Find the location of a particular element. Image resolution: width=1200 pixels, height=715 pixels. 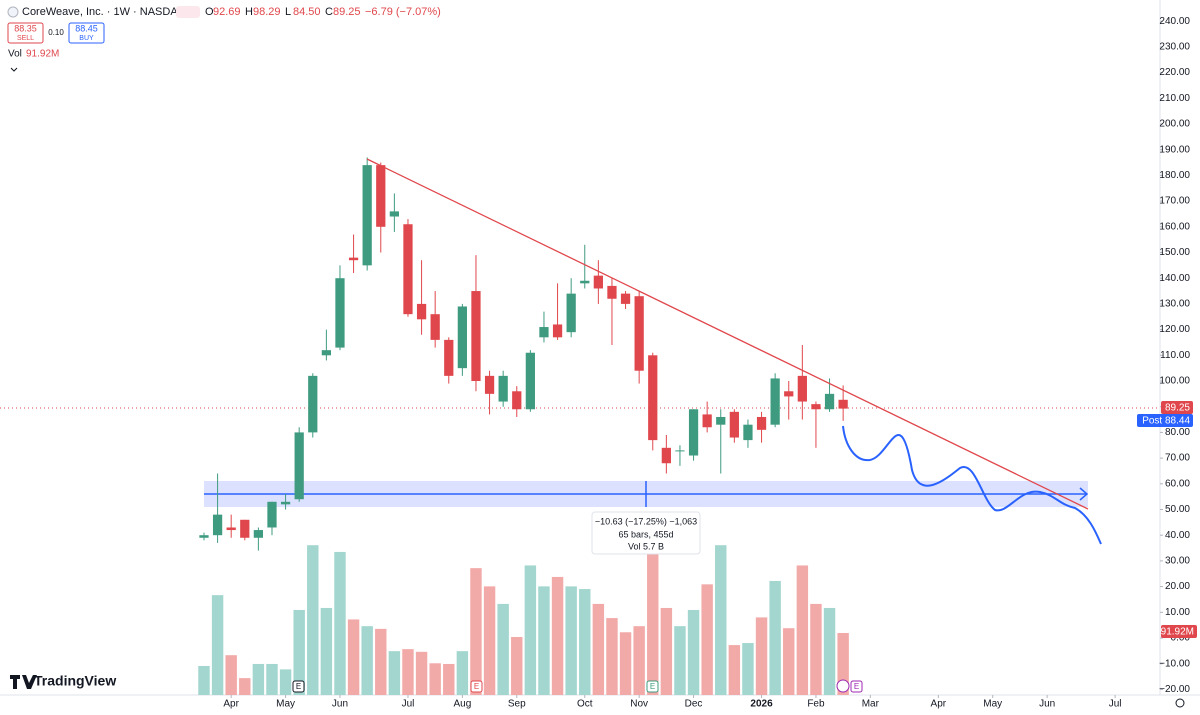

y-tick-label: 60.00 is located at coordinates (1177, 483).